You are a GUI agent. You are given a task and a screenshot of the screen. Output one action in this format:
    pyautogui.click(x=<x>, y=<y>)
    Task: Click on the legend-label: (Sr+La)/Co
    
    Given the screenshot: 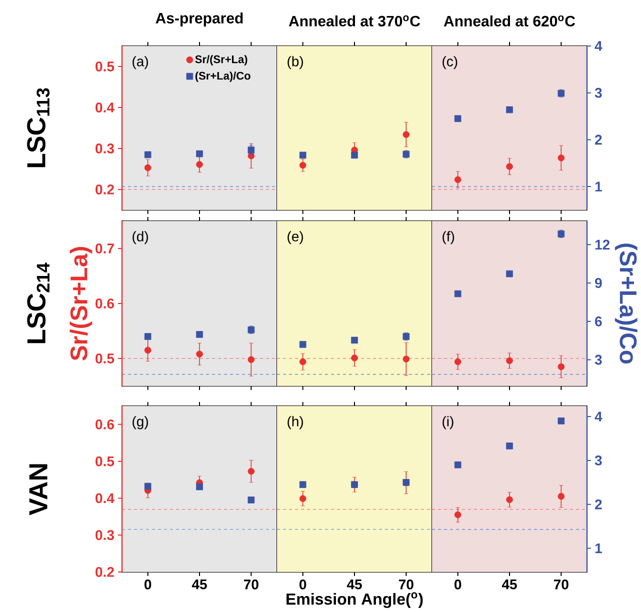 What is the action you would take?
    pyautogui.click(x=222, y=77)
    